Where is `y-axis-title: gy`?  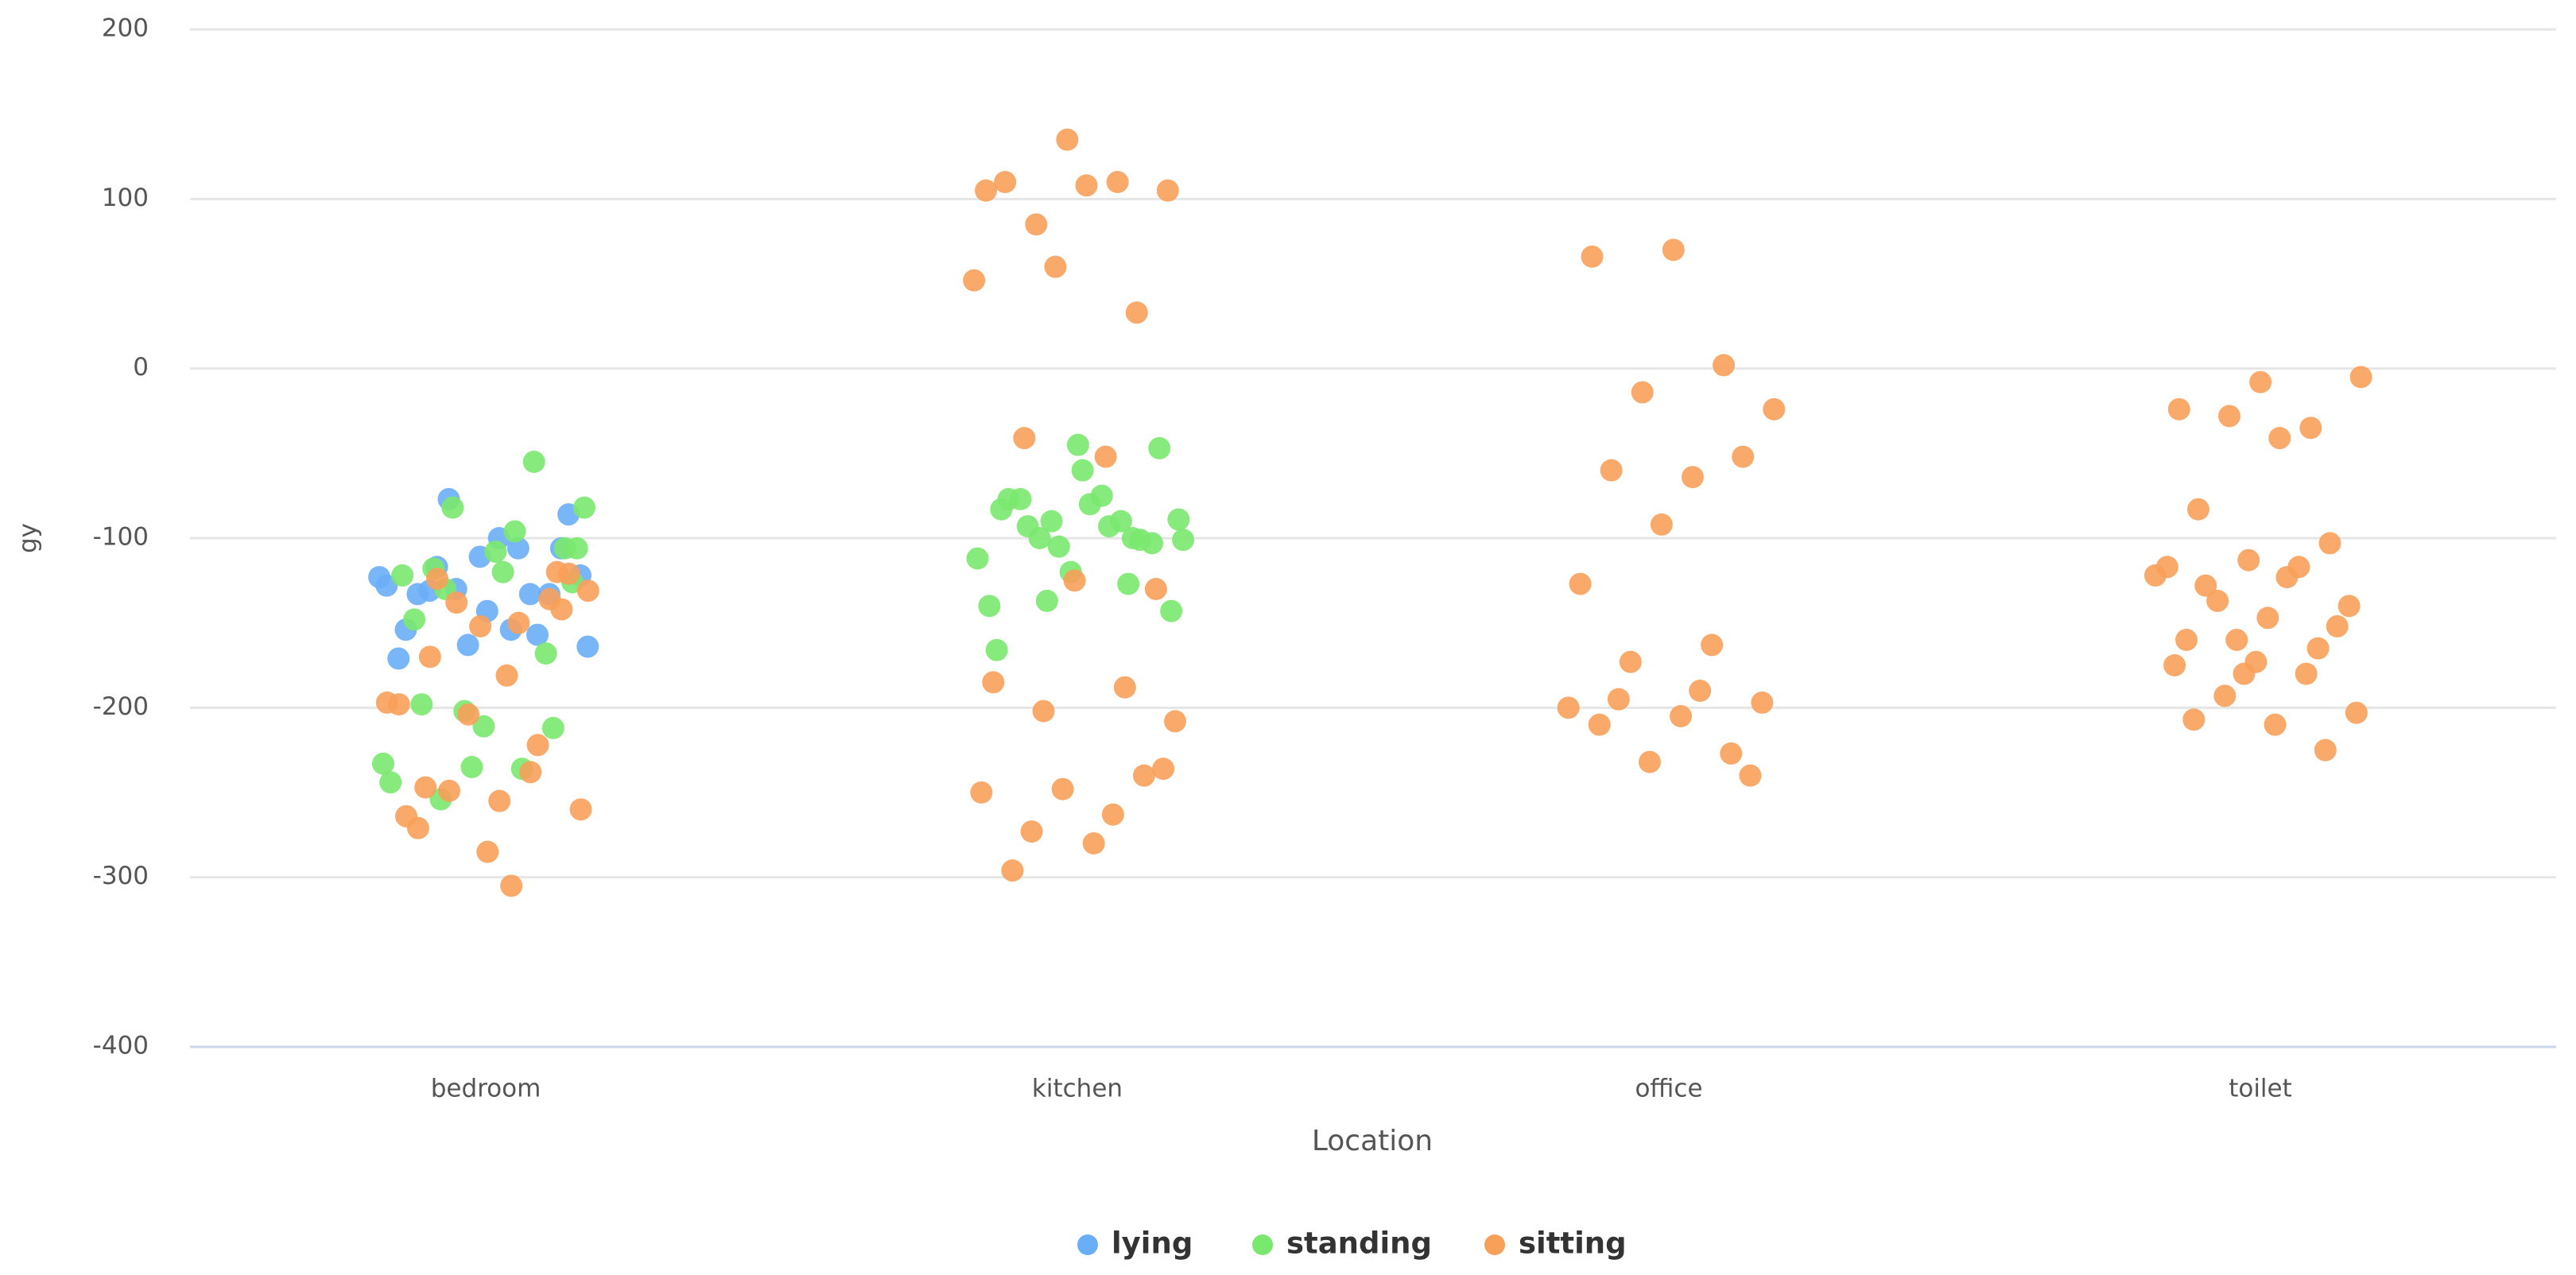 y-axis-title: gy is located at coordinates (29, 538).